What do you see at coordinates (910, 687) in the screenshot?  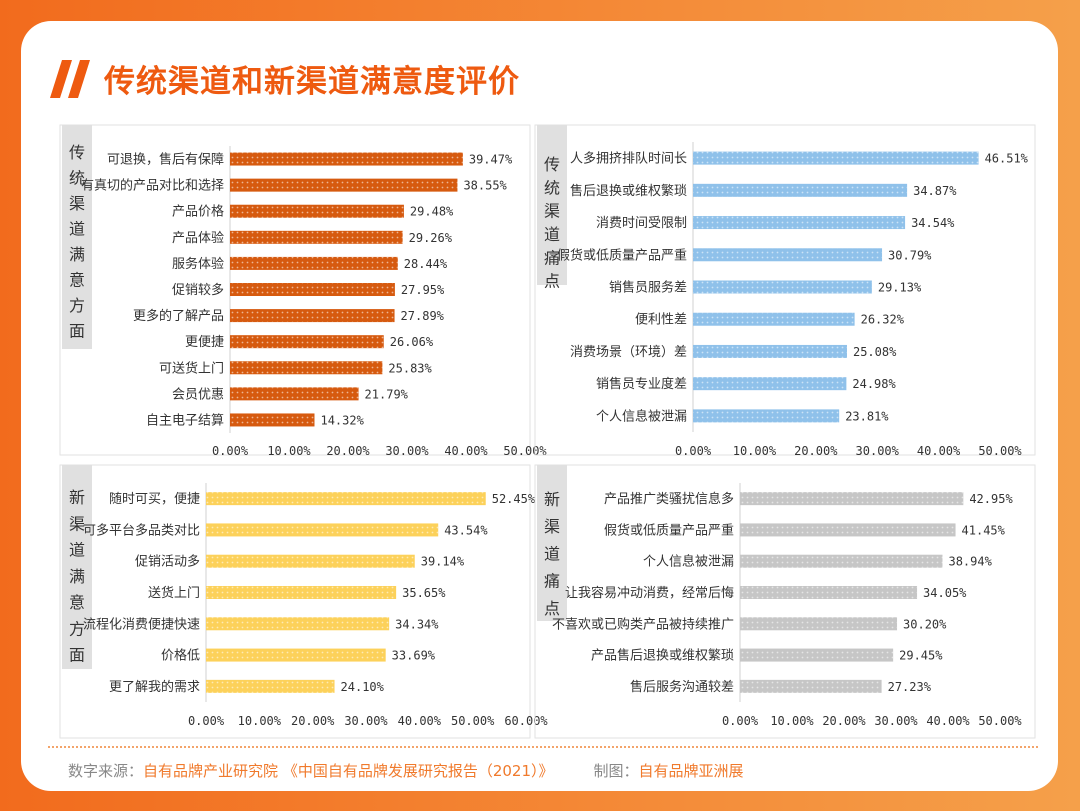 I see `value-label: 27.23%` at bounding box center [910, 687].